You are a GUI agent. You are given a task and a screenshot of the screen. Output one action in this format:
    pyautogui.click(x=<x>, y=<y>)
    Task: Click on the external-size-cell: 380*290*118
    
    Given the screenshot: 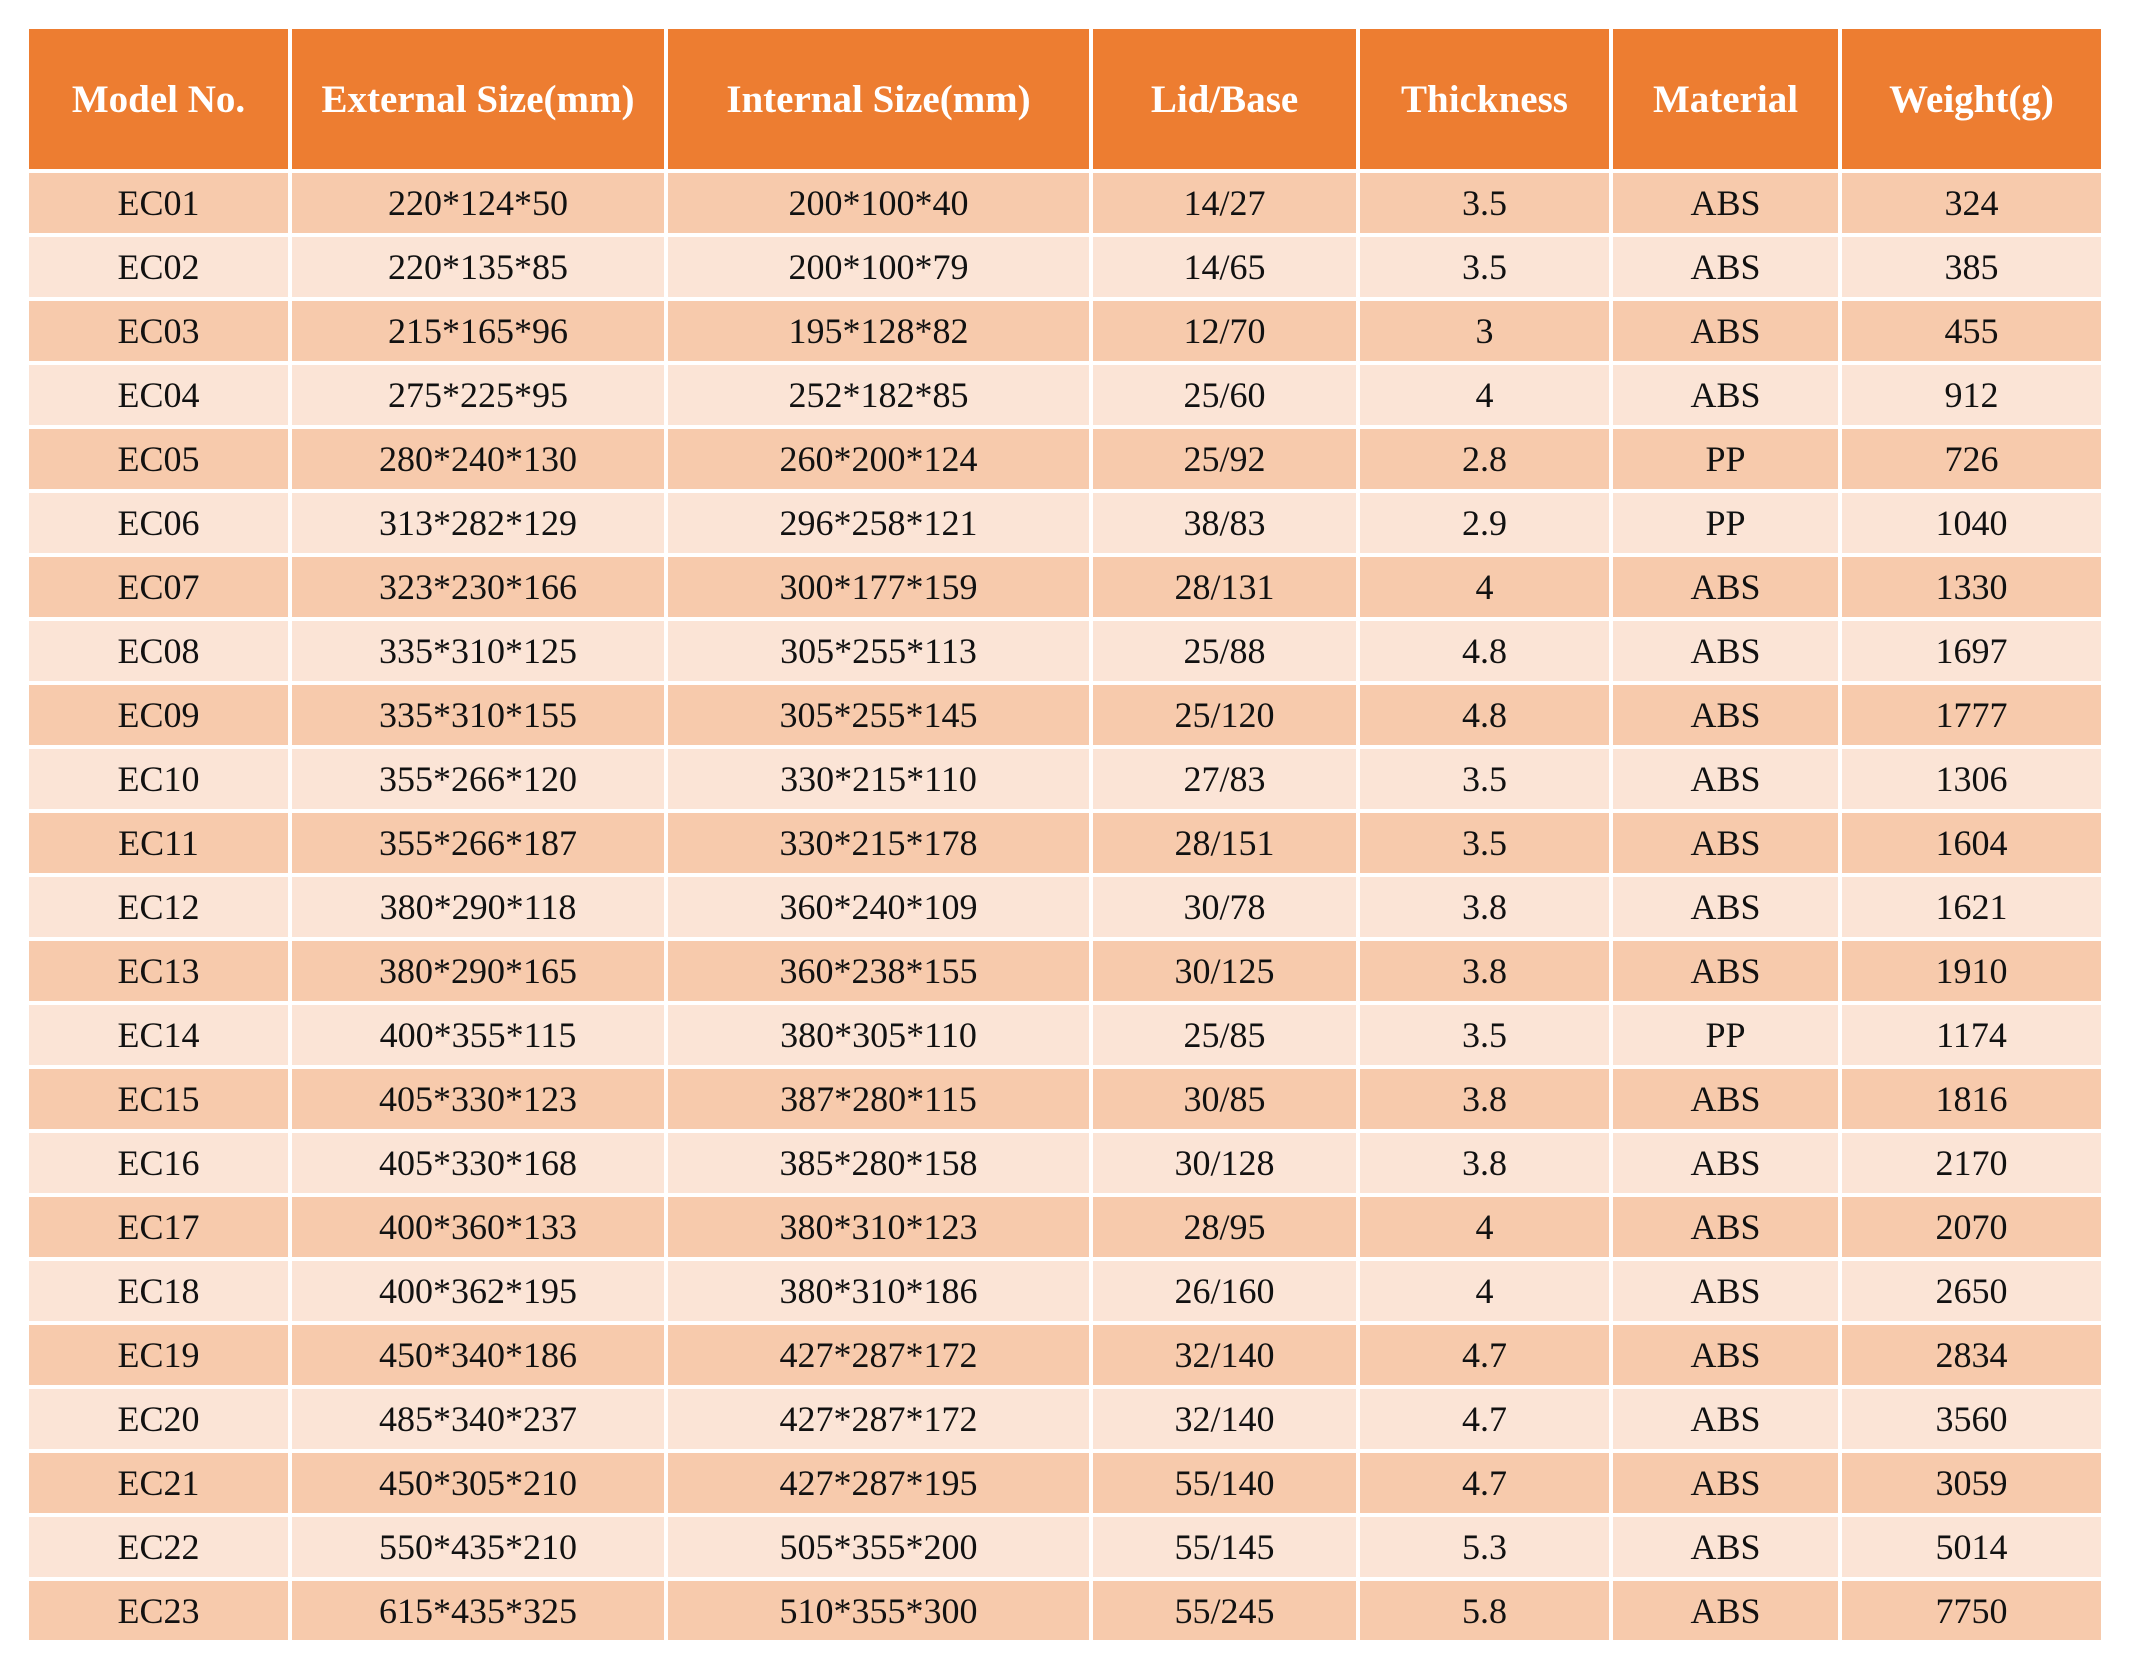 What is the action you would take?
    pyautogui.click(x=478, y=907)
    